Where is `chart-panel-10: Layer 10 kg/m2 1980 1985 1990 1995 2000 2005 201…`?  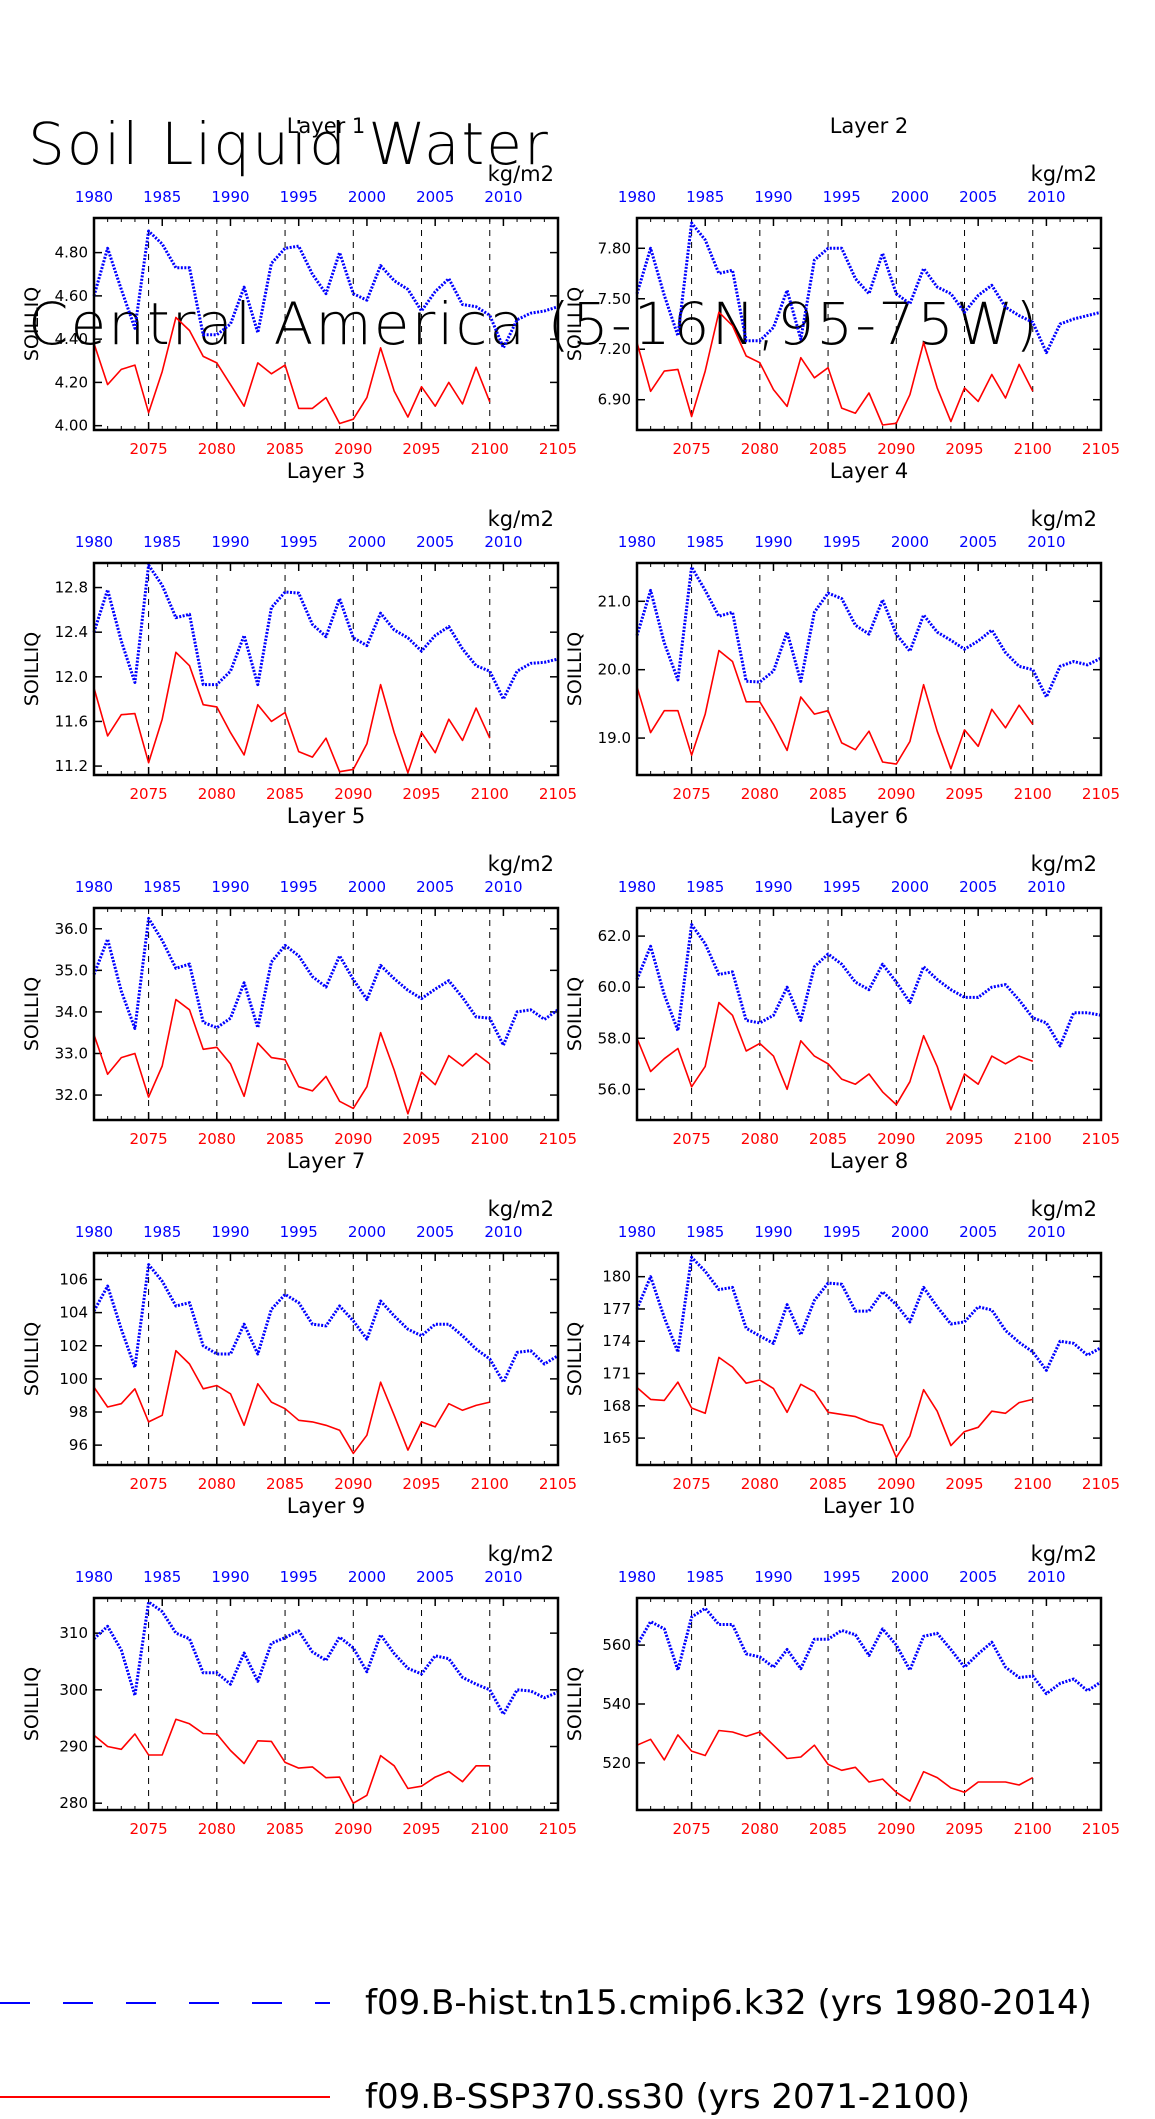
chart-panel-10: Layer 10 kg/m2 1980 1985 1990 1995 2000 2005 201… is located at coordinates (842, 1666).